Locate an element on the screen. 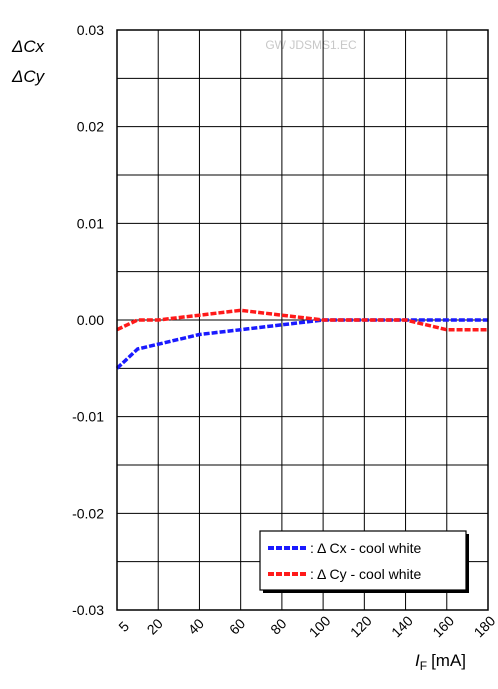  y-tick-label: 0.02 is located at coordinates (90, 127).